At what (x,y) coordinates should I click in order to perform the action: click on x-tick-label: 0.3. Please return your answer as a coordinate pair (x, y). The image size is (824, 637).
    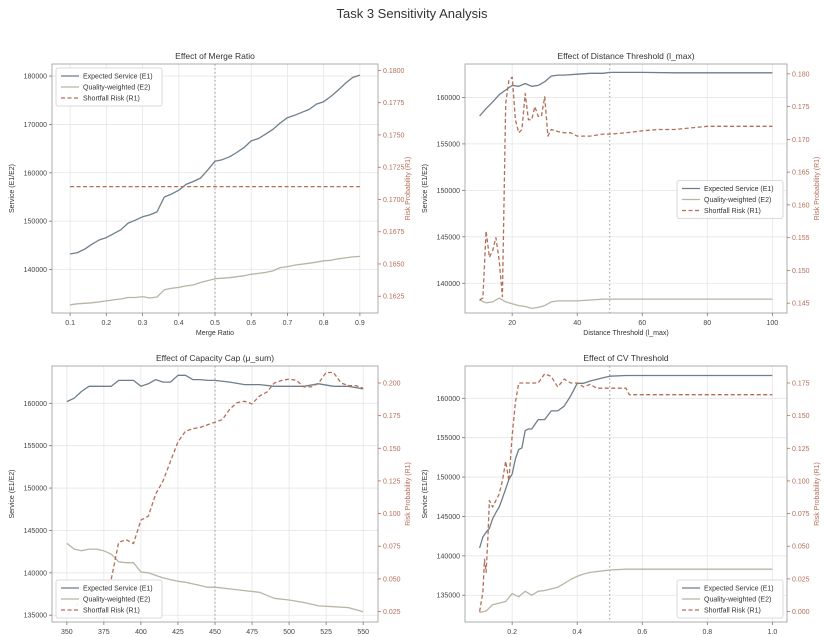
    Looking at the image, I should click on (143, 323).